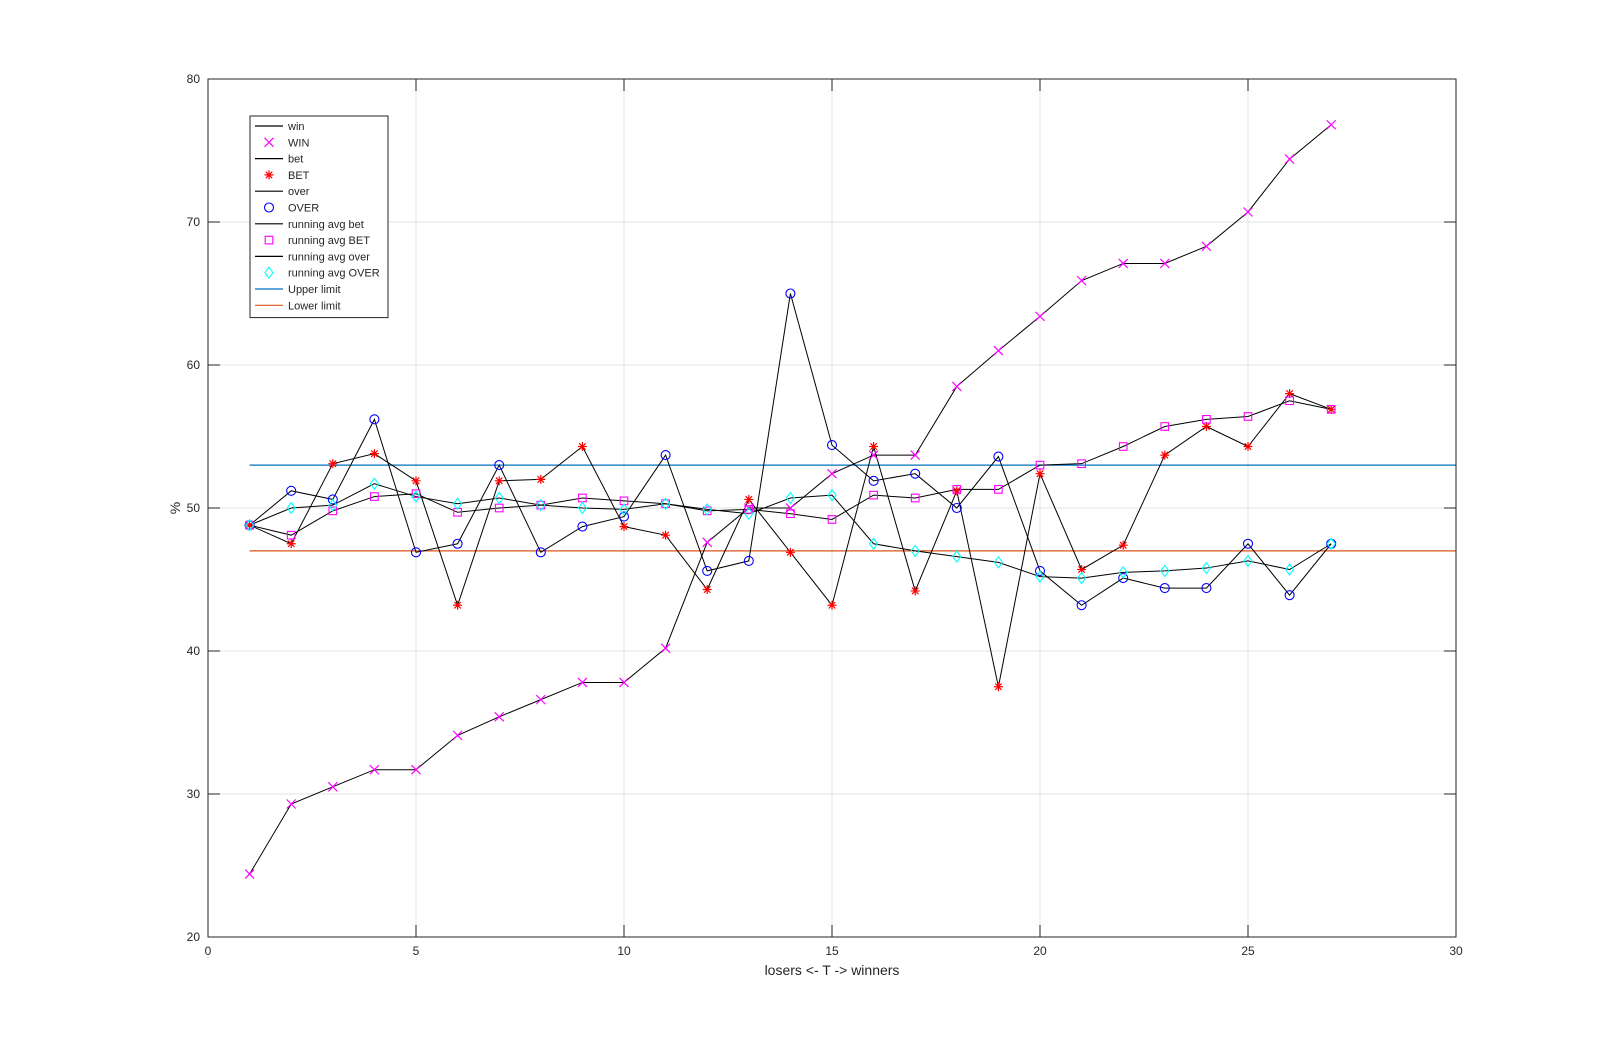 This screenshot has height=1050, width=1601. I want to click on legend-label: bet, so click(295, 160).